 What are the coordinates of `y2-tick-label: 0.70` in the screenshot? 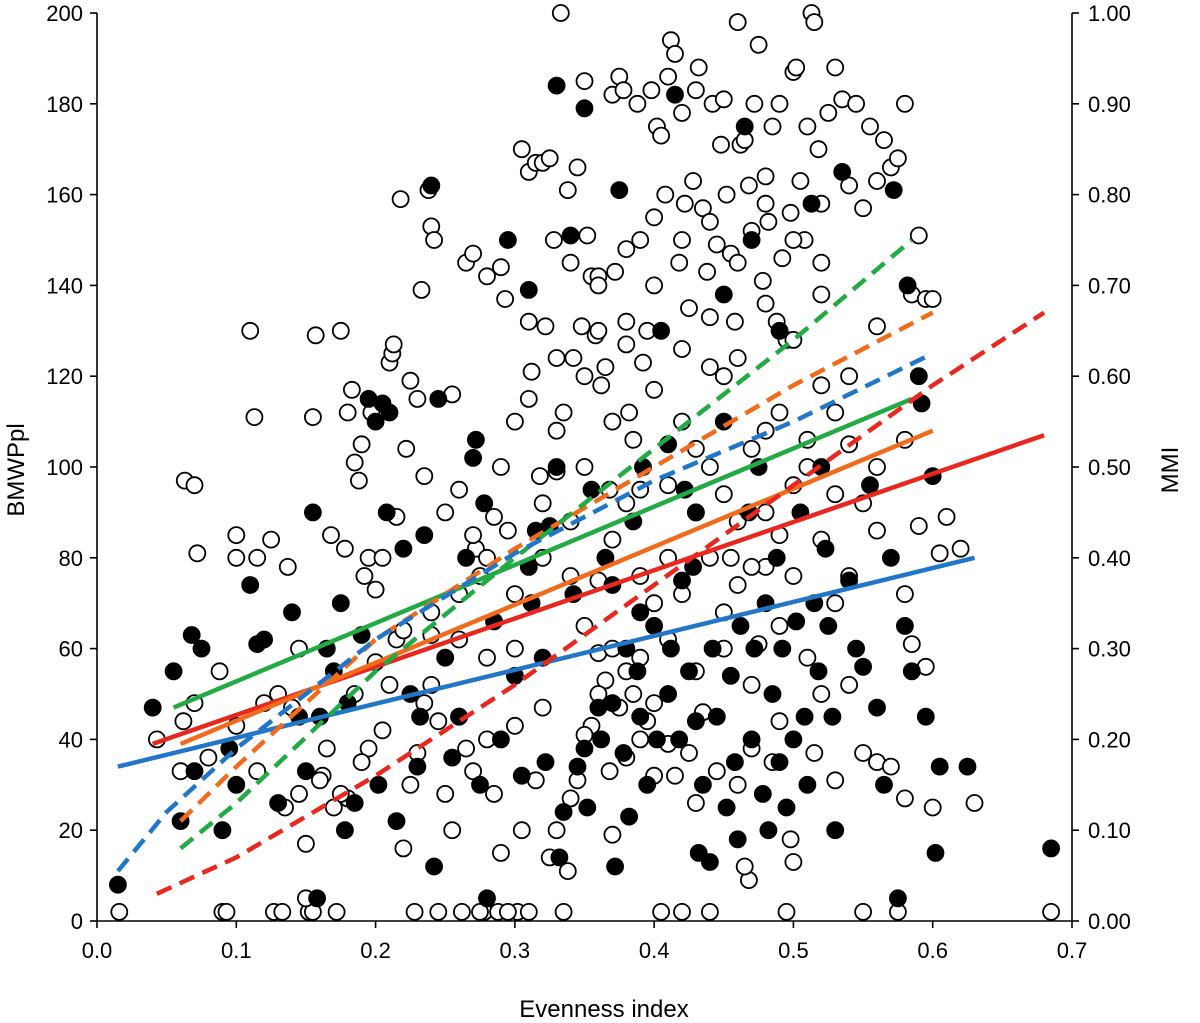 It's located at (1109, 285).